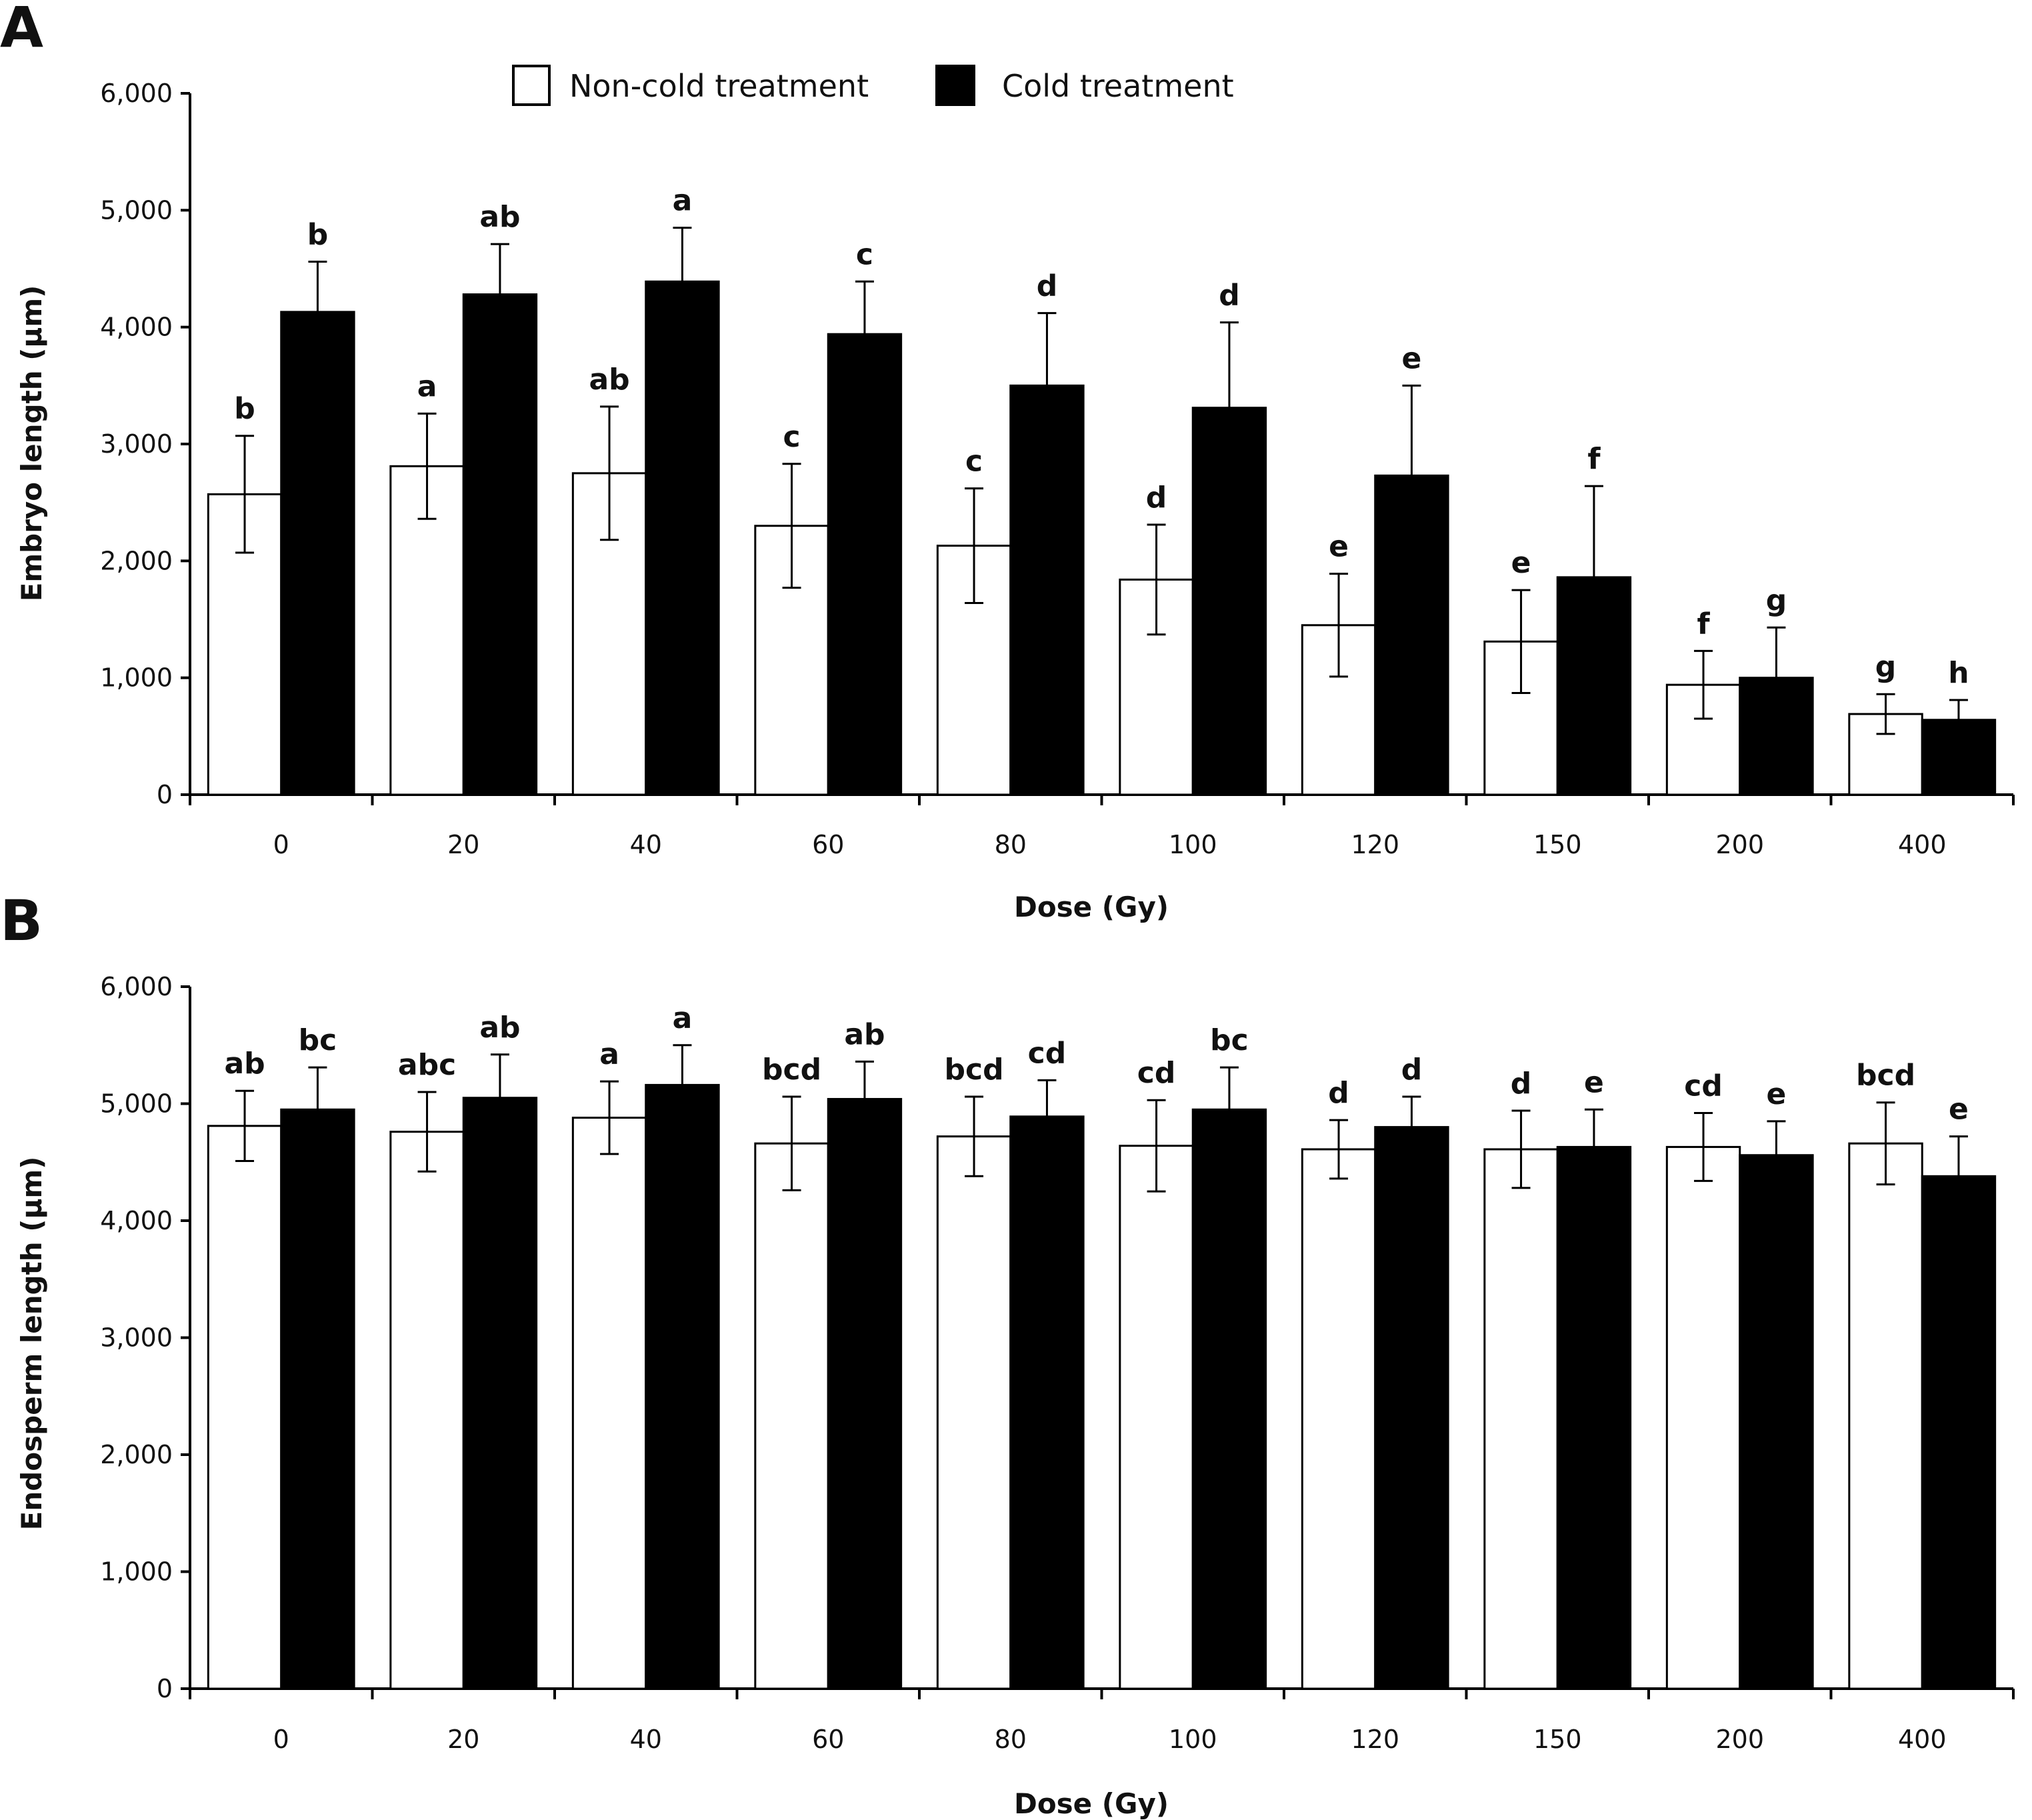 The height and width of the screenshot is (1820, 2032). What do you see at coordinates (1958, 673) in the screenshot?
I see `significance-letter: h` at bounding box center [1958, 673].